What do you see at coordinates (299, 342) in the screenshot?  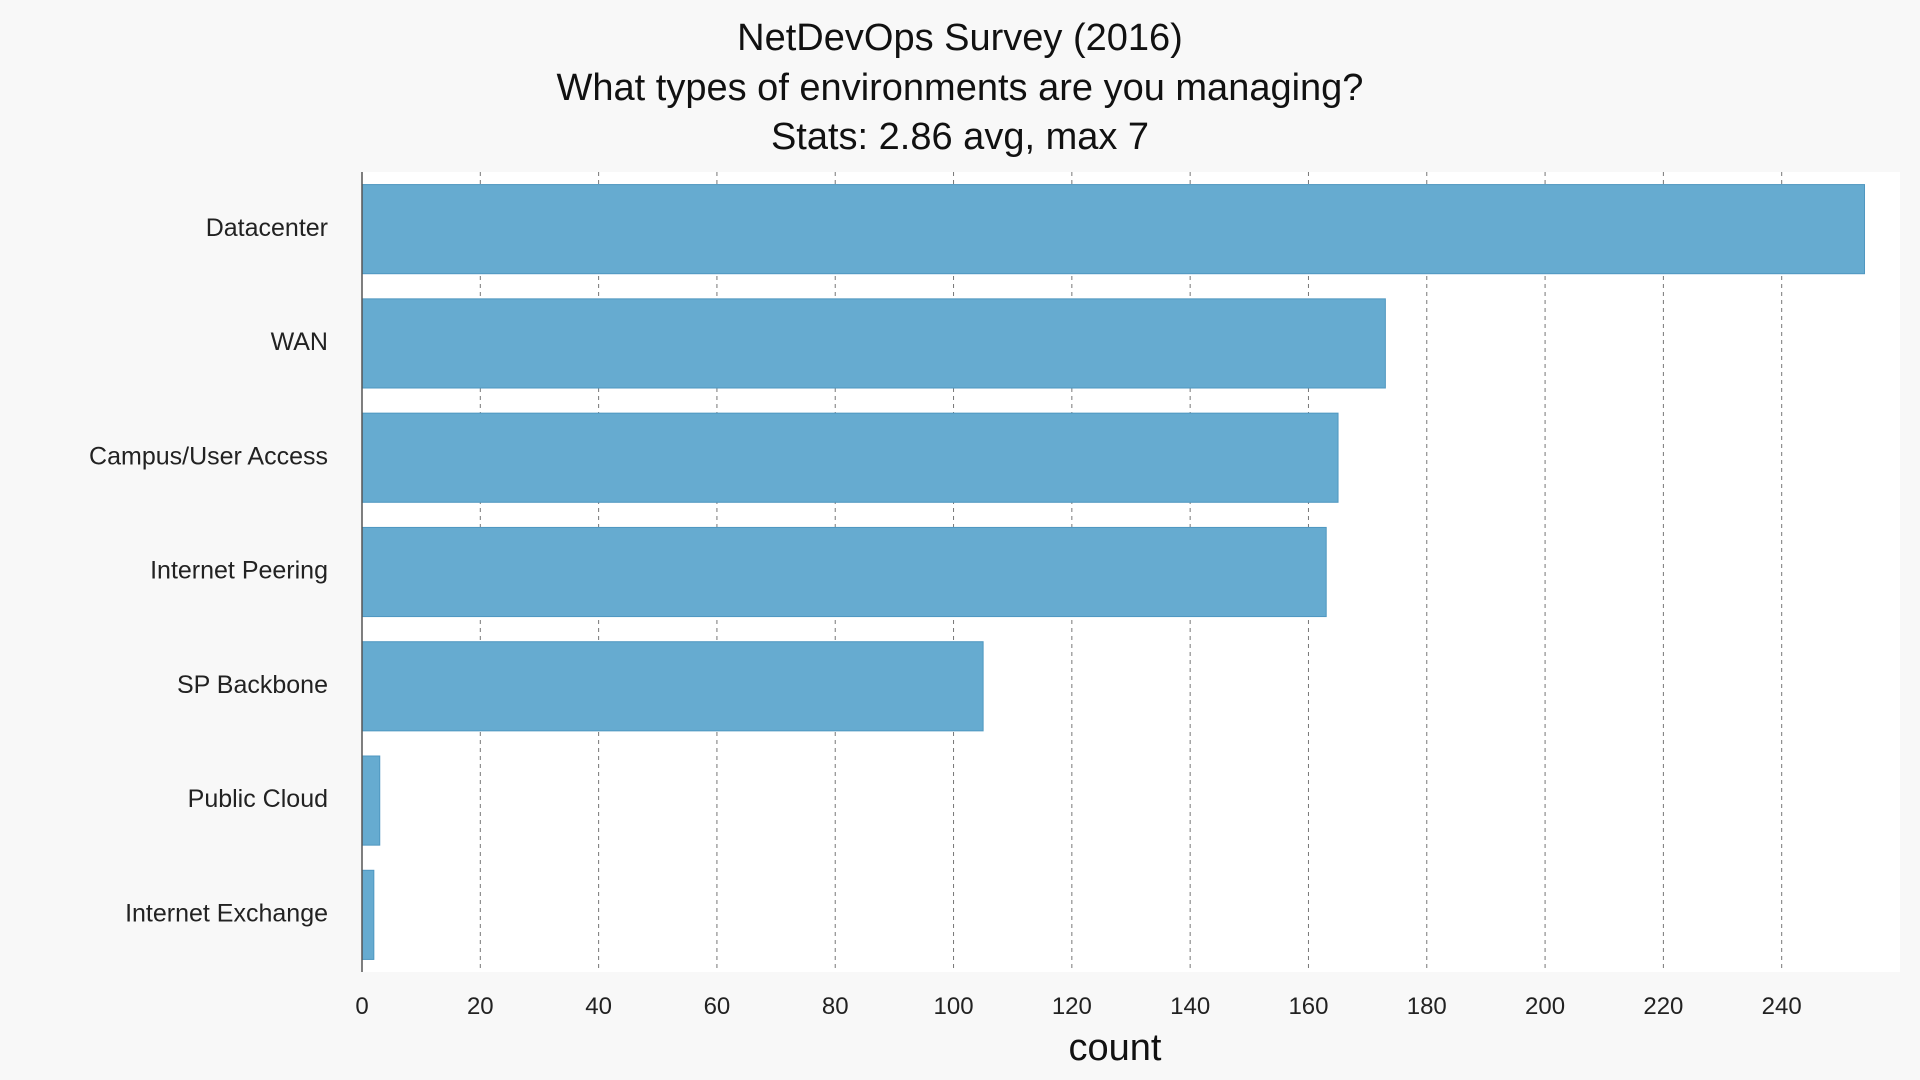 I see `category-label: WAN` at bounding box center [299, 342].